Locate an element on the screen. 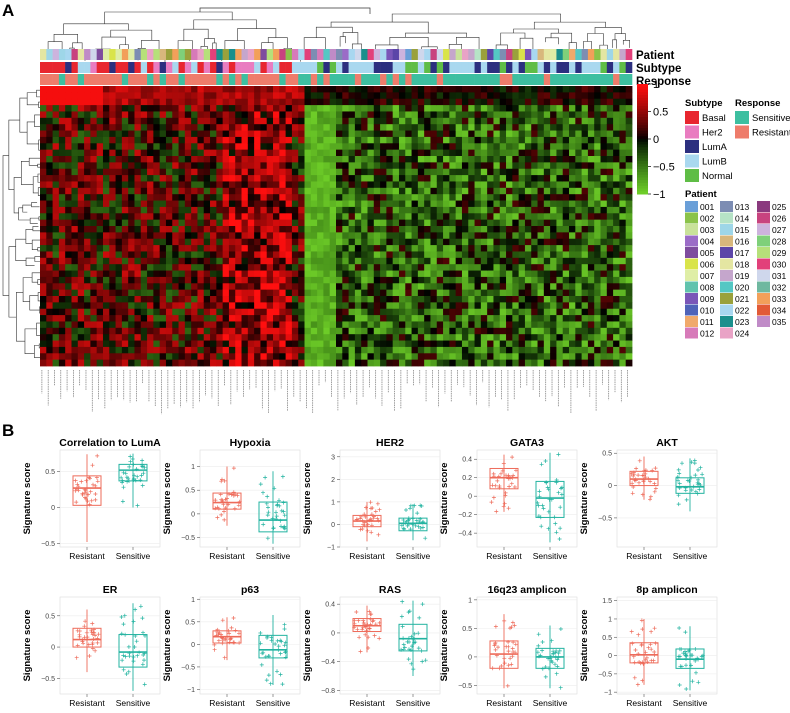  response-legend-swatch is located at coordinates (742, 132).